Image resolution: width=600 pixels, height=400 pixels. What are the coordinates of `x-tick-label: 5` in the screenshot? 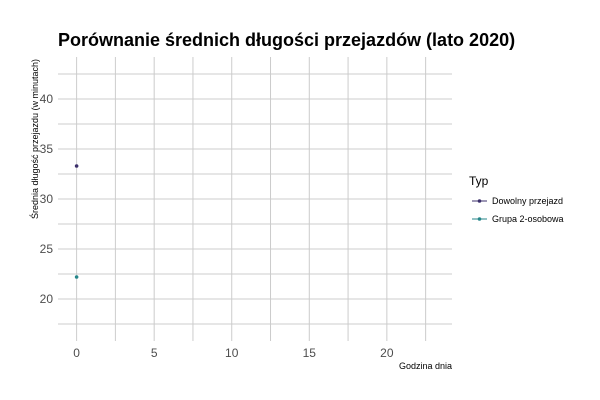 It's located at (154, 353).